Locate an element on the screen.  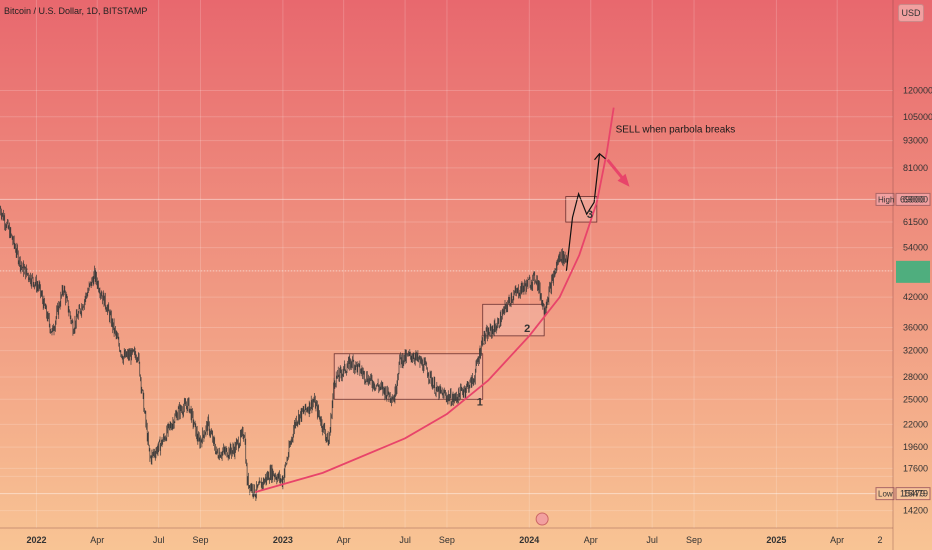
y-tick-label: 120000 is located at coordinates (917, 90).